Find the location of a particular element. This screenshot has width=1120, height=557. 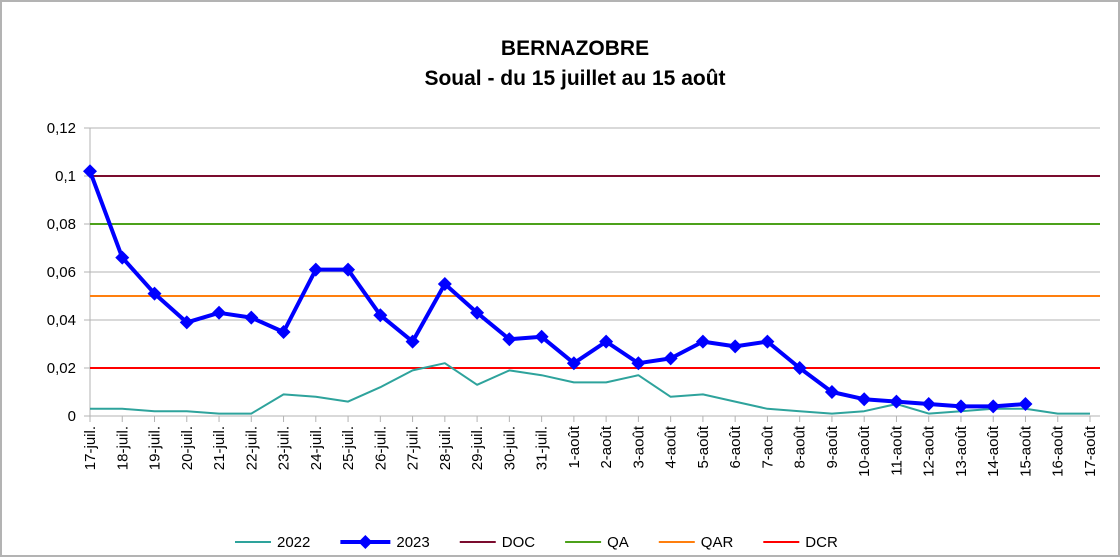

y-tick-label: 0,06 is located at coordinates (61, 272).